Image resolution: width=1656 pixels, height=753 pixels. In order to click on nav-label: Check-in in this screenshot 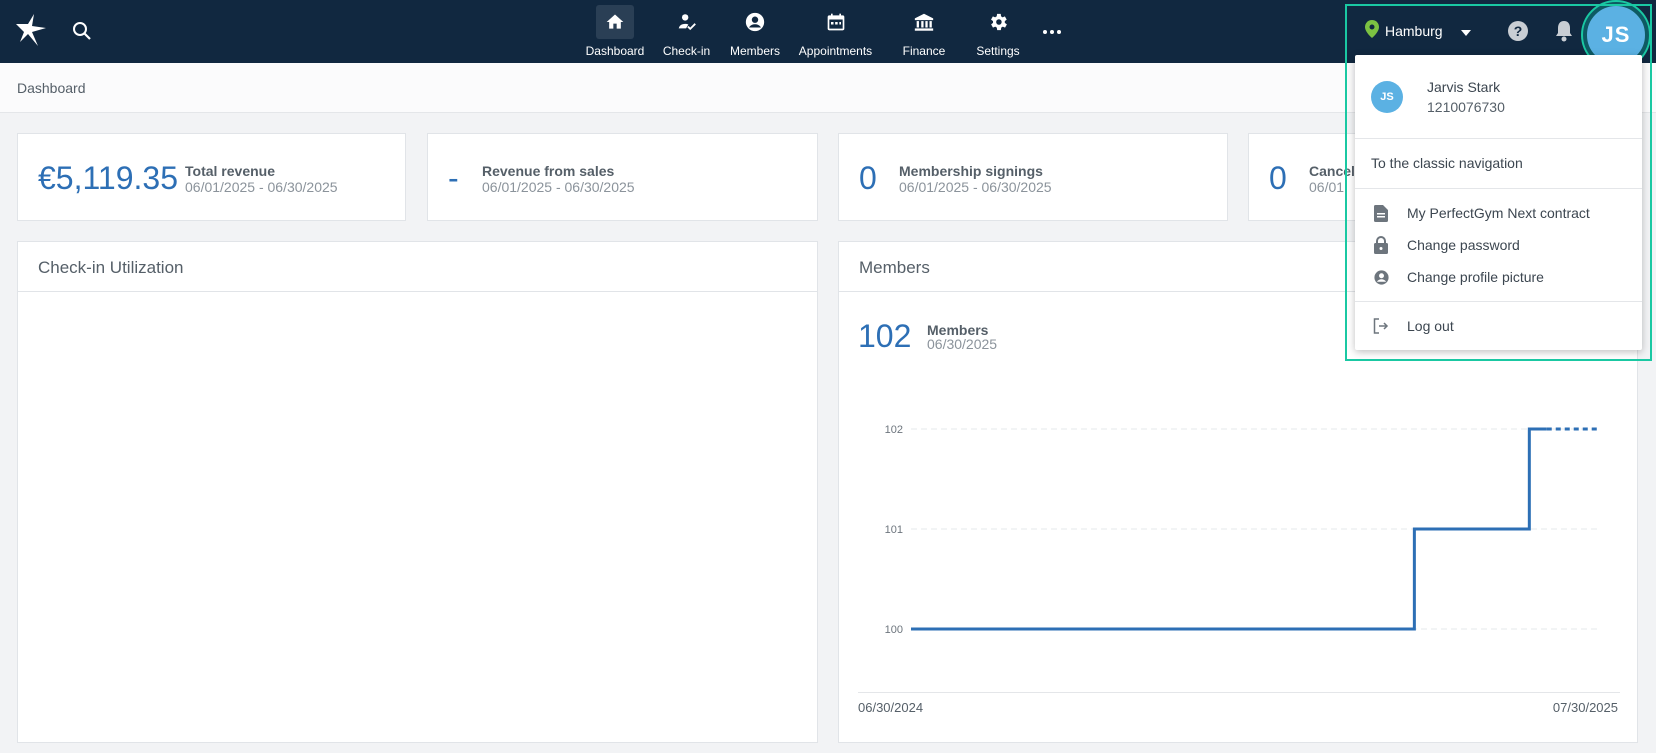, I will do `click(686, 51)`.